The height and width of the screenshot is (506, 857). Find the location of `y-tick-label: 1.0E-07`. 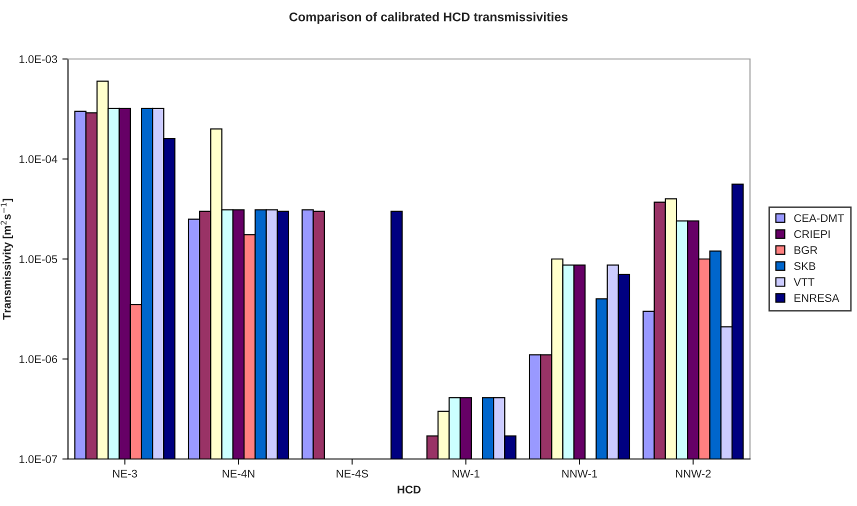

y-tick-label: 1.0E-07 is located at coordinates (39, 459).